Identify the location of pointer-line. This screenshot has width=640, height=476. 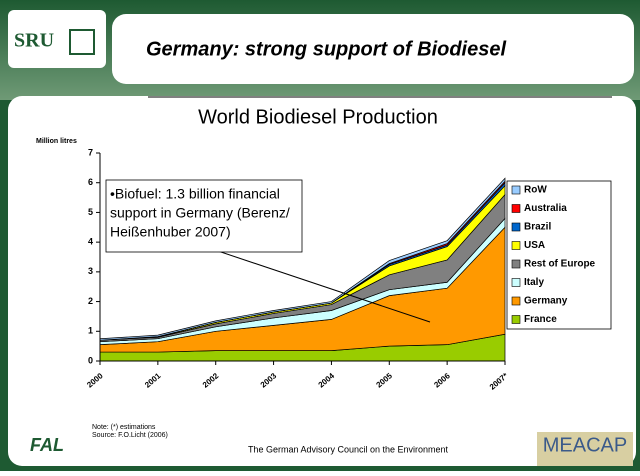
(315, 283).